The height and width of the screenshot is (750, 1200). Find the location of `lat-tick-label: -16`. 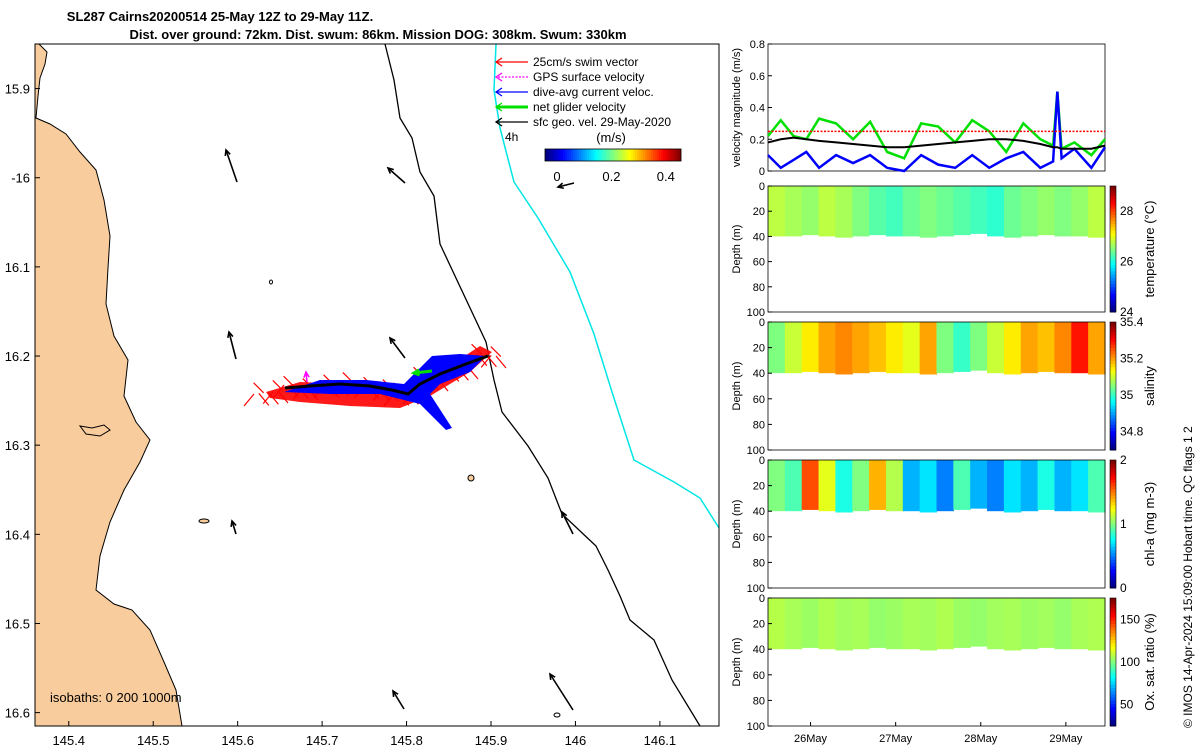

lat-tick-label: -16 is located at coordinates (20, 178).